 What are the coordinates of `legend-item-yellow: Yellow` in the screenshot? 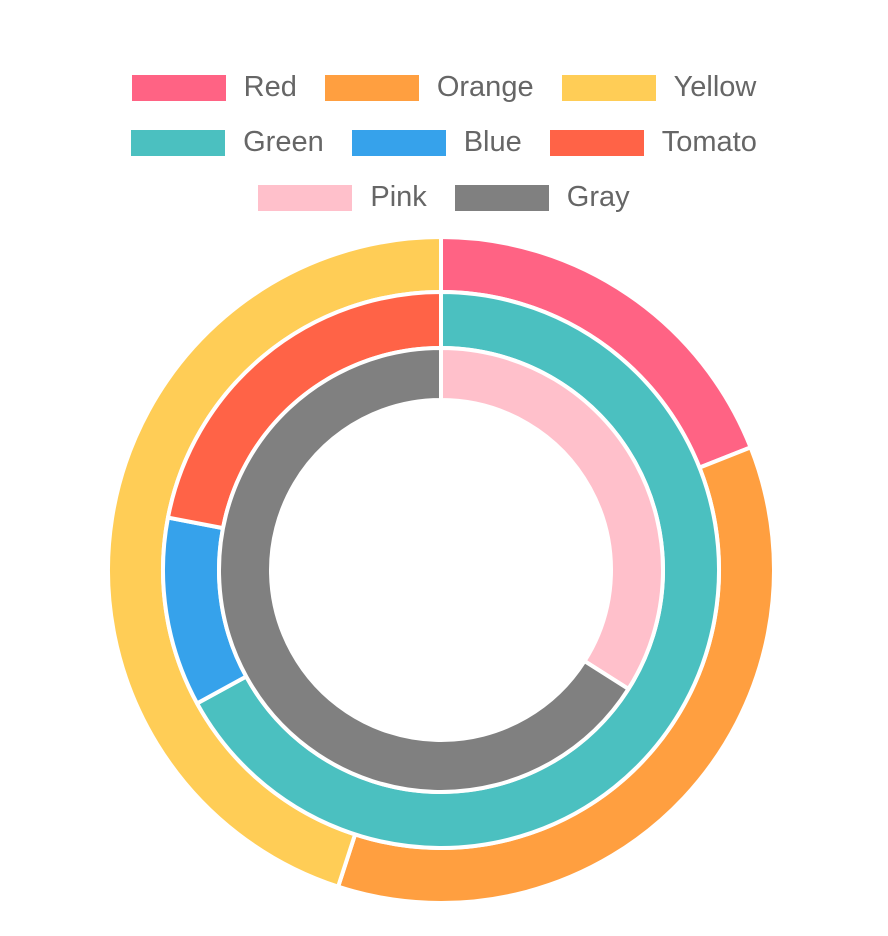 It's located at (659, 87).